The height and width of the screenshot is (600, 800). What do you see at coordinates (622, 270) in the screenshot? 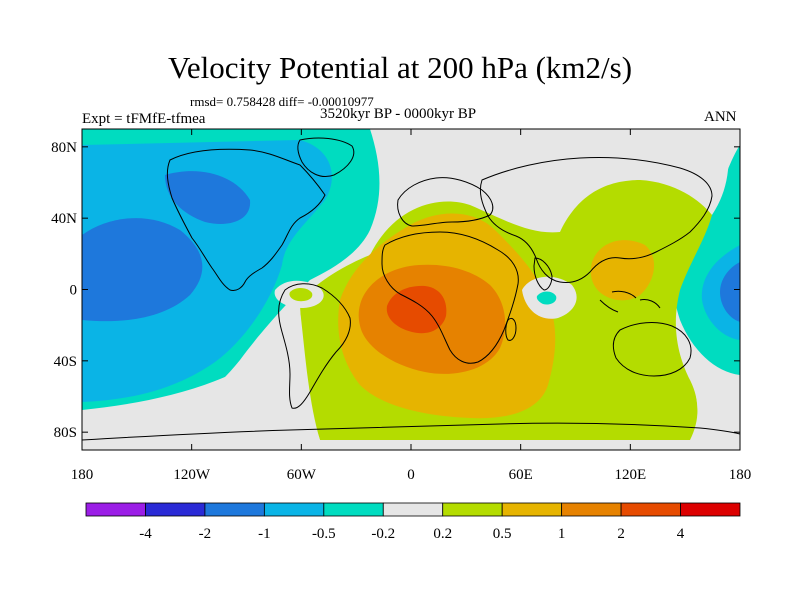
I see `positive-mid-asia-region` at bounding box center [622, 270].